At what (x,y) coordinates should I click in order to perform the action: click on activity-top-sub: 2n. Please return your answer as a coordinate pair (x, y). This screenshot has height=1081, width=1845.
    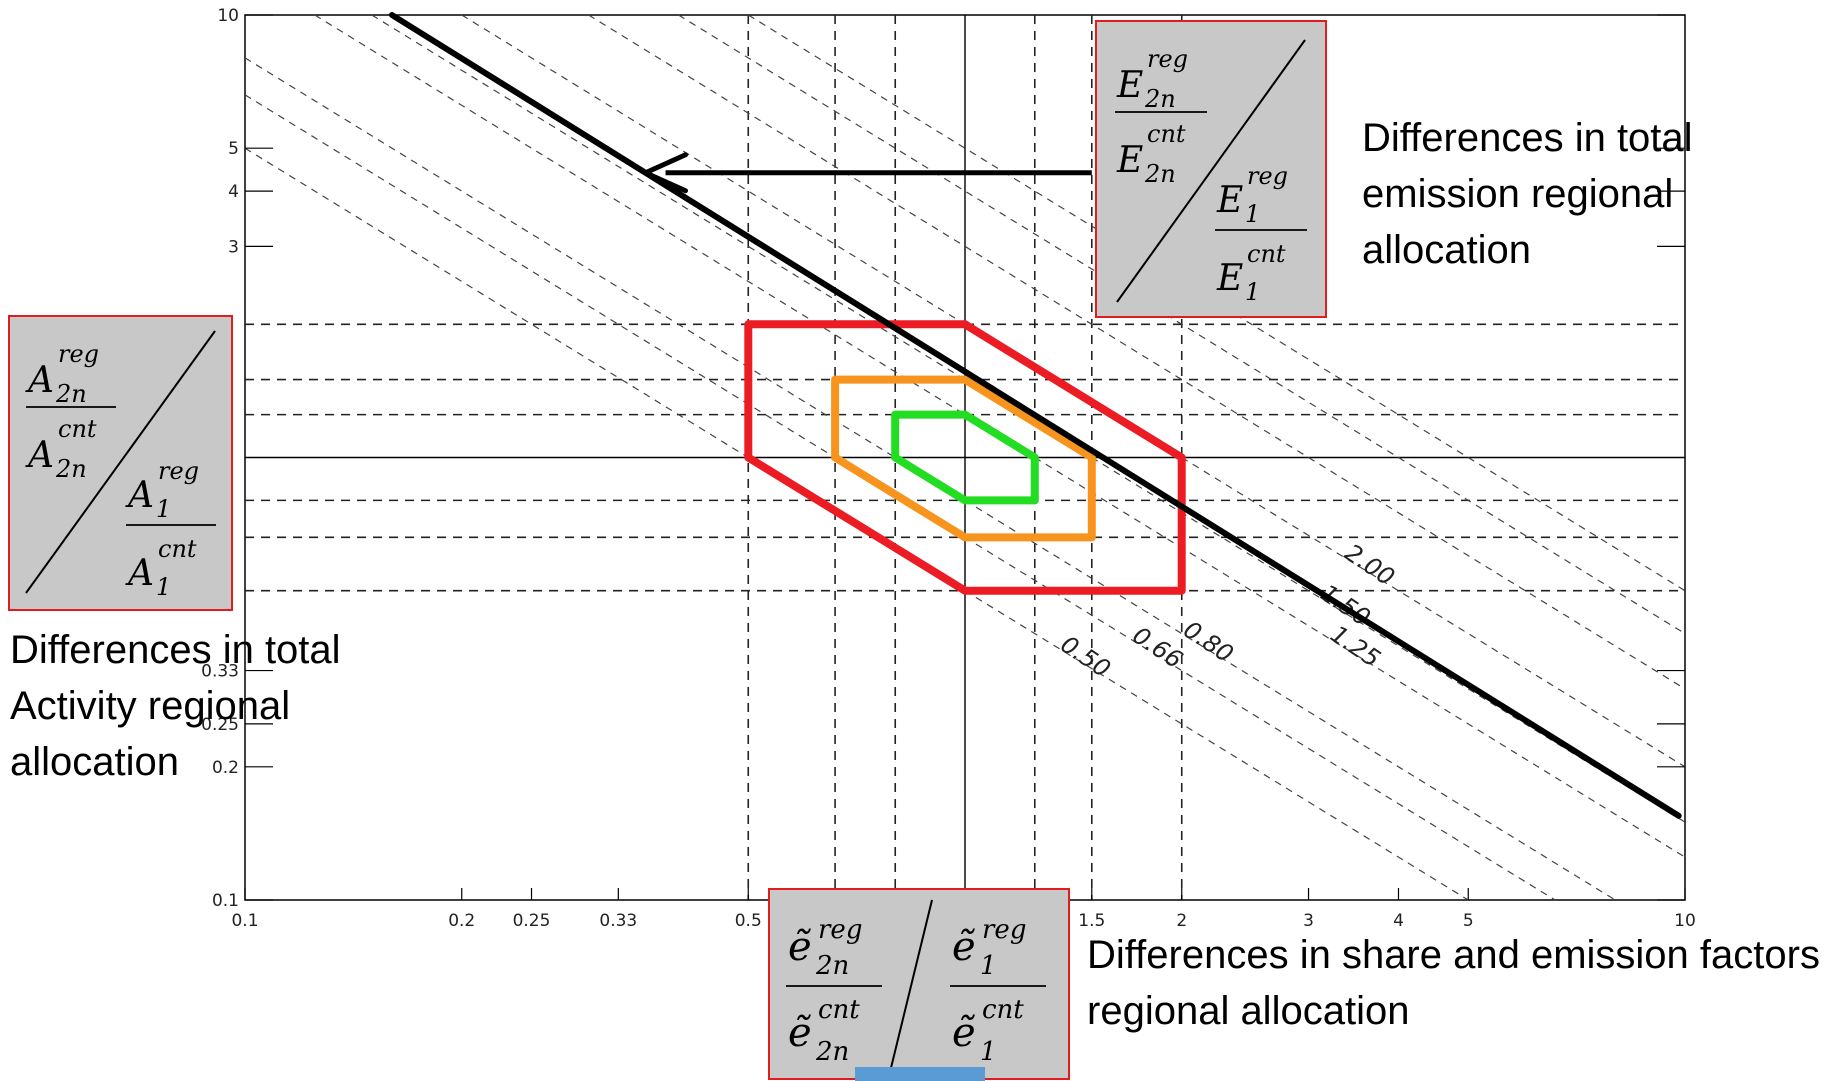
    Looking at the image, I should click on (71, 394).